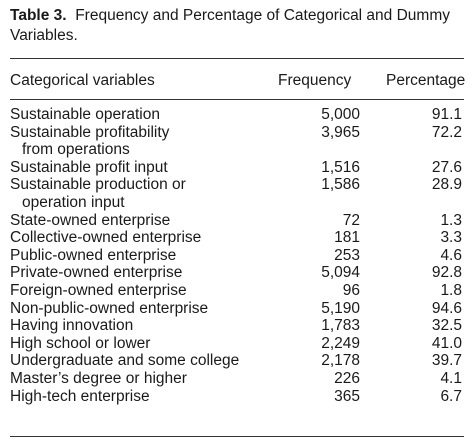 The height and width of the screenshot is (447, 474). What do you see at coordinates (90, 220) in the screenshot?
I see `row-variable-line1: State-owned enterprise` at bounding box center [90, 220].